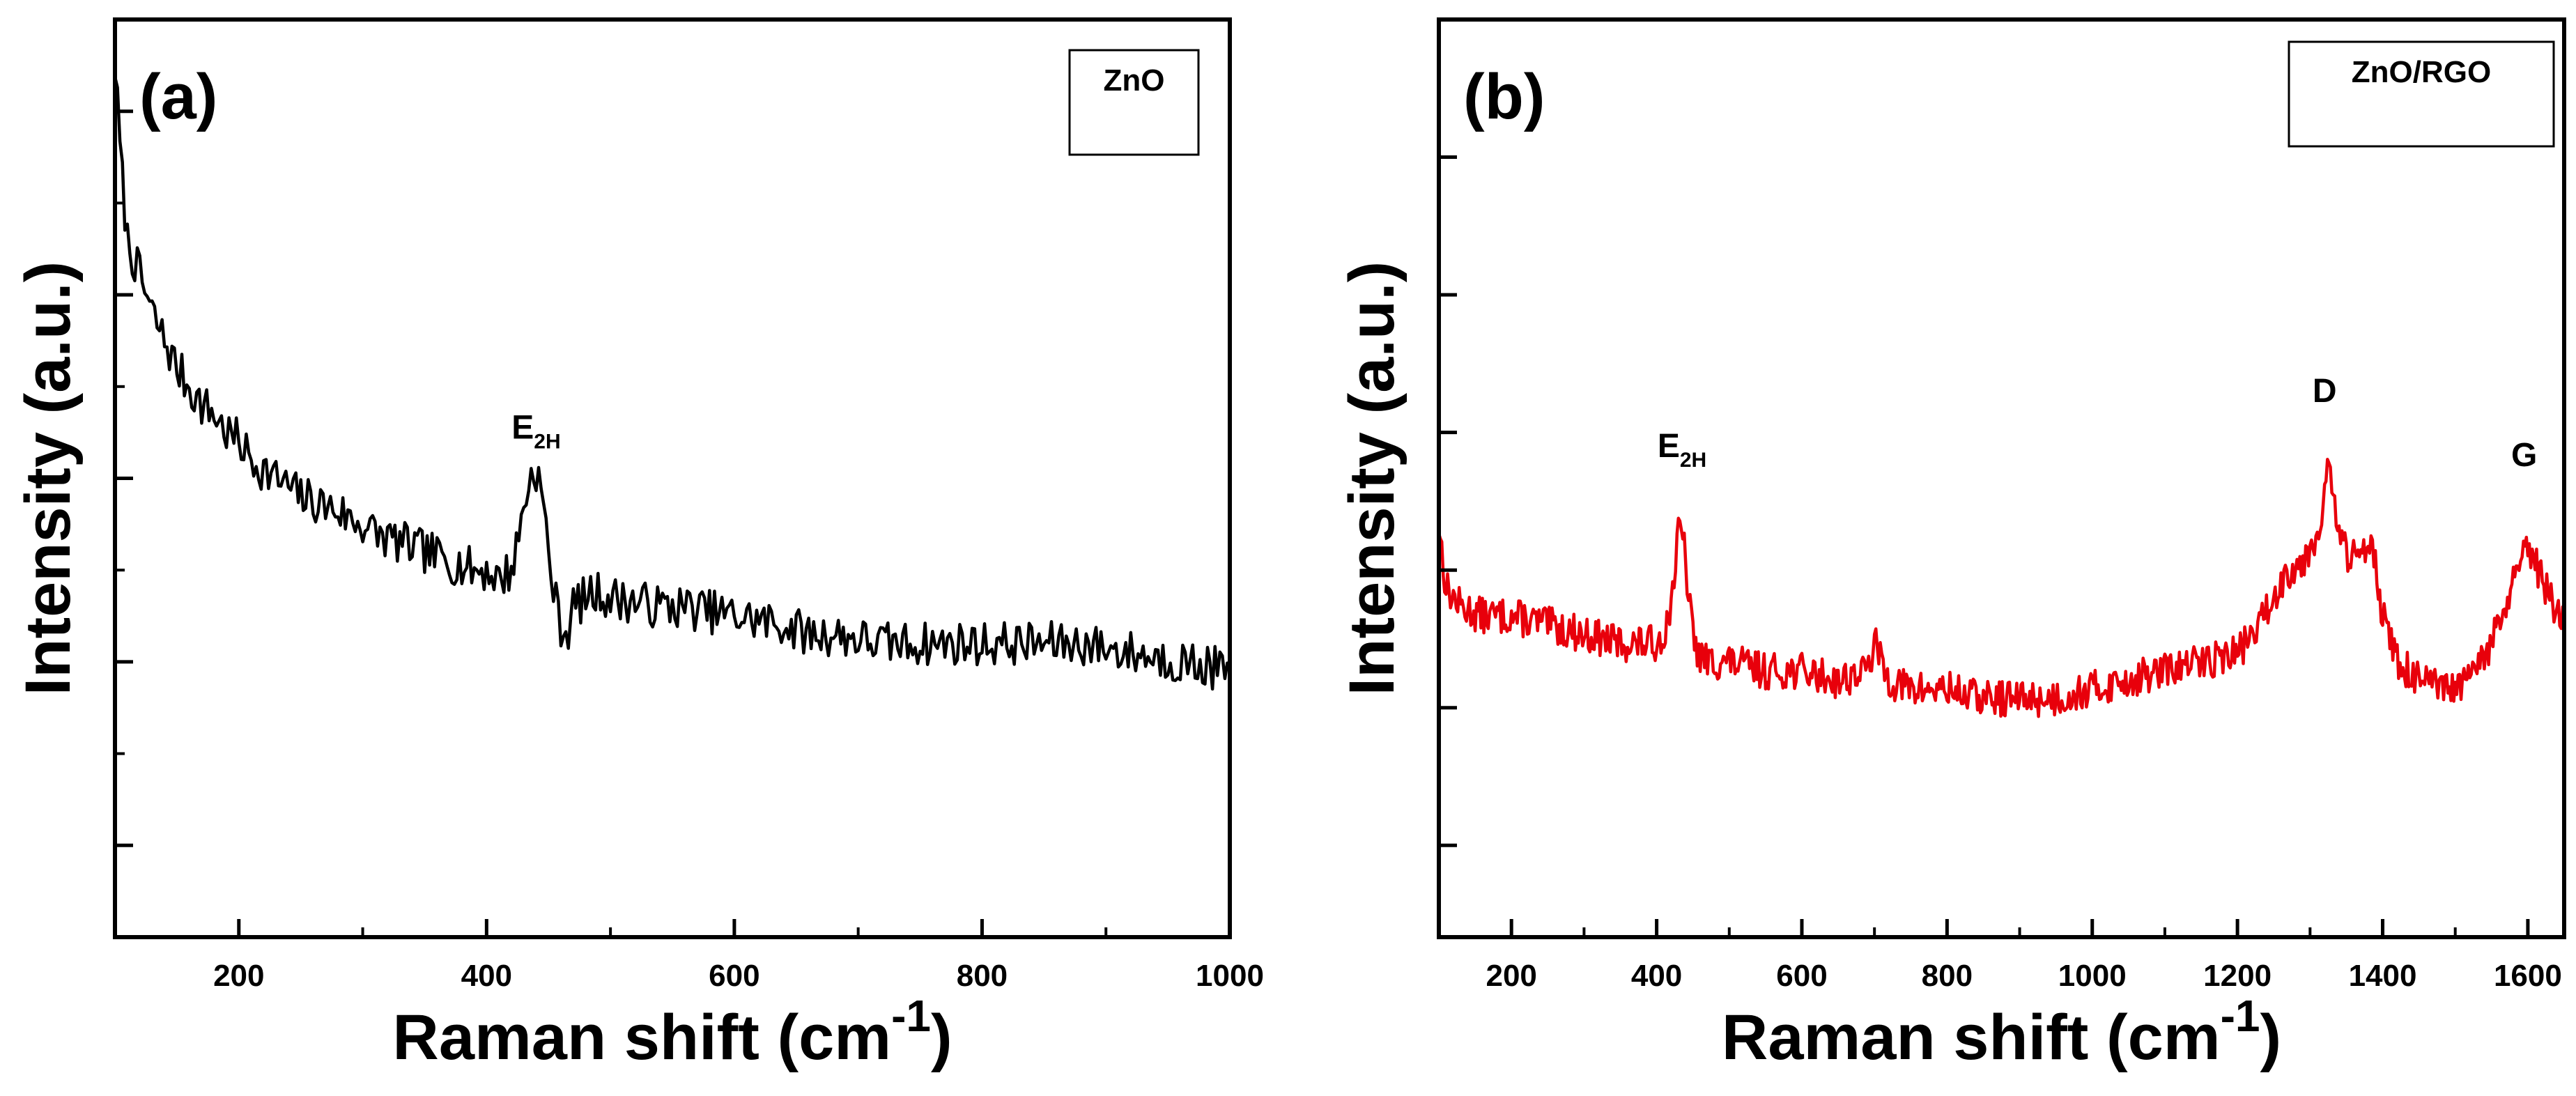  I want to click on peak-annotation-main: D, so click(2325, 391).